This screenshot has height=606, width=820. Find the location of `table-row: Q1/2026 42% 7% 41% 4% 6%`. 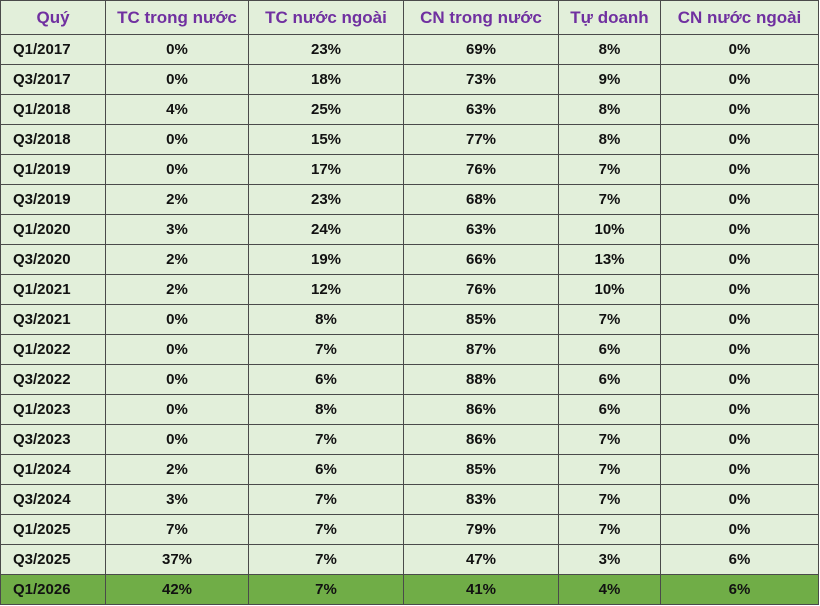

table-row: Q1/2026 42% 7% 41% 4% 6% is located at coordinates (409, 589).